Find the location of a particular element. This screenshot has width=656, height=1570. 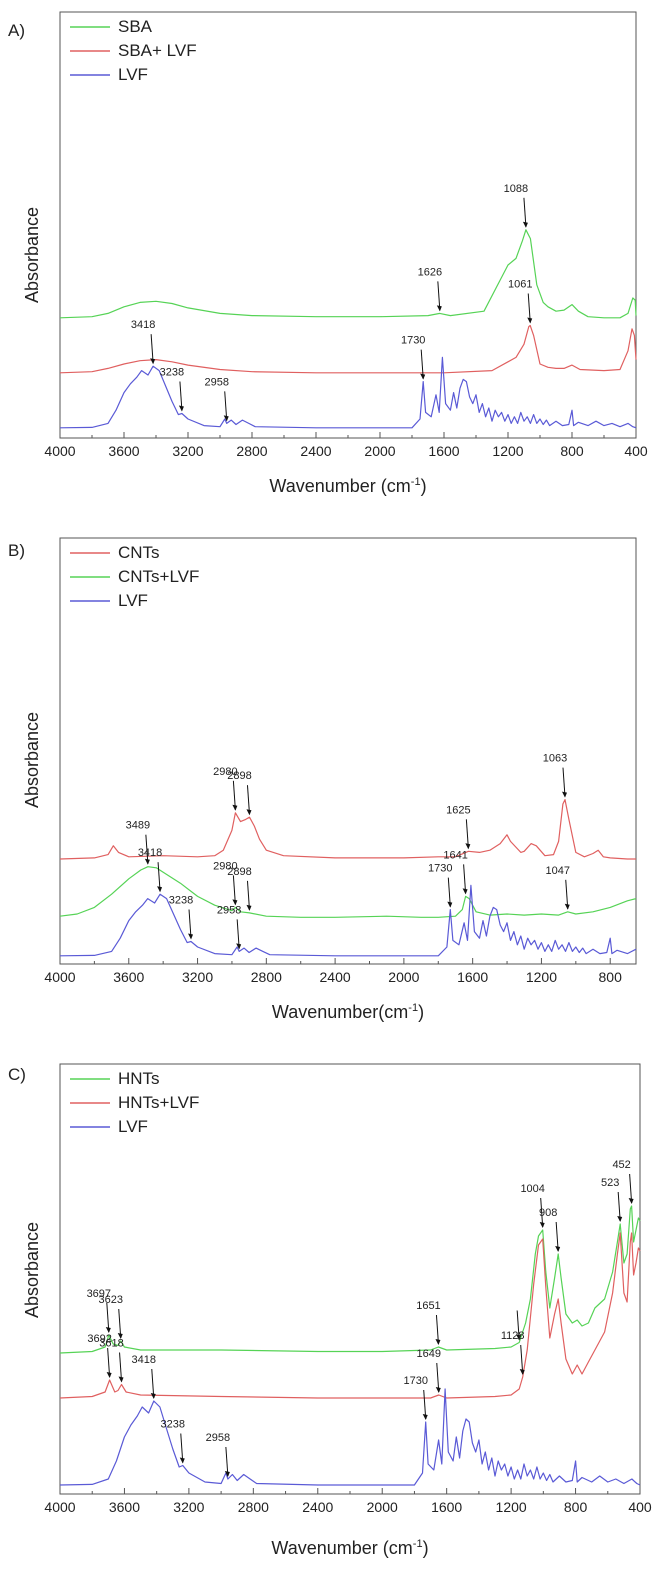

annotation-label: 3618 is located at coordinates (111, 1344).